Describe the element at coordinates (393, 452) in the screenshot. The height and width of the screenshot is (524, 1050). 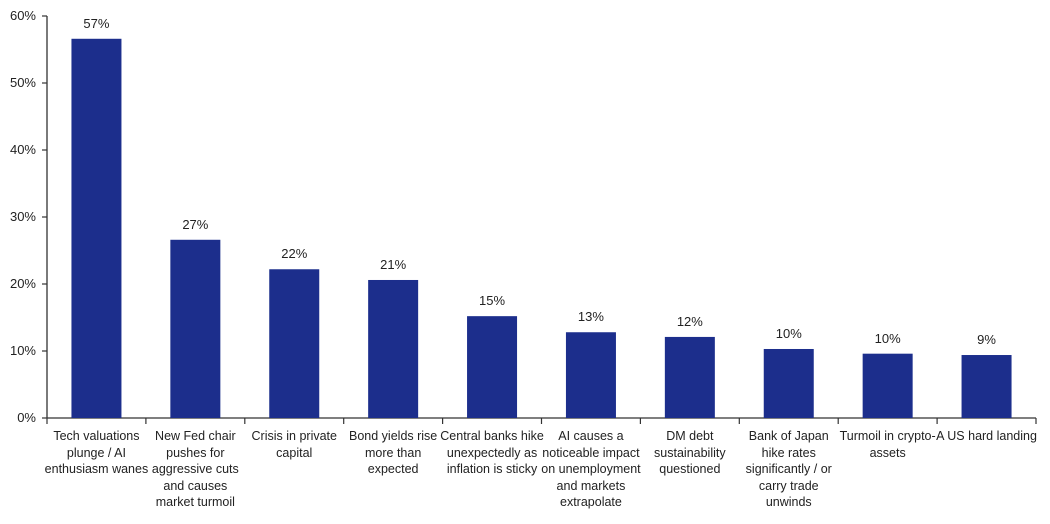
I see `x-category-label: Bond yields rise more than expected` at that location.